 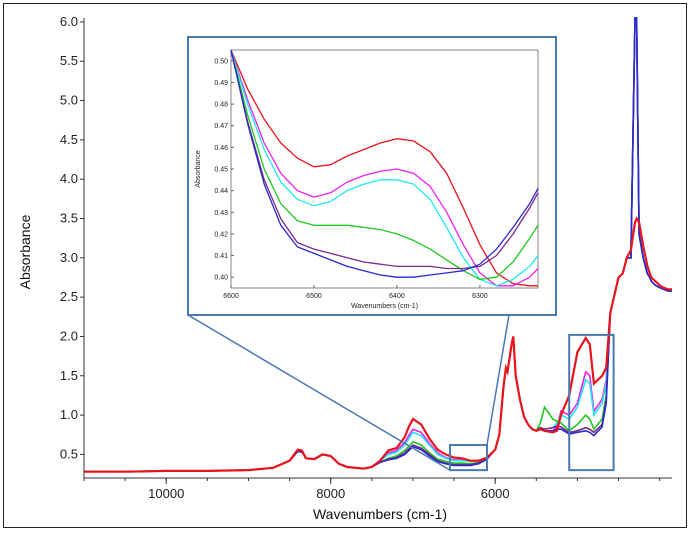 I want to click on x-tick-label: 8000, so click(x=330, y=493).